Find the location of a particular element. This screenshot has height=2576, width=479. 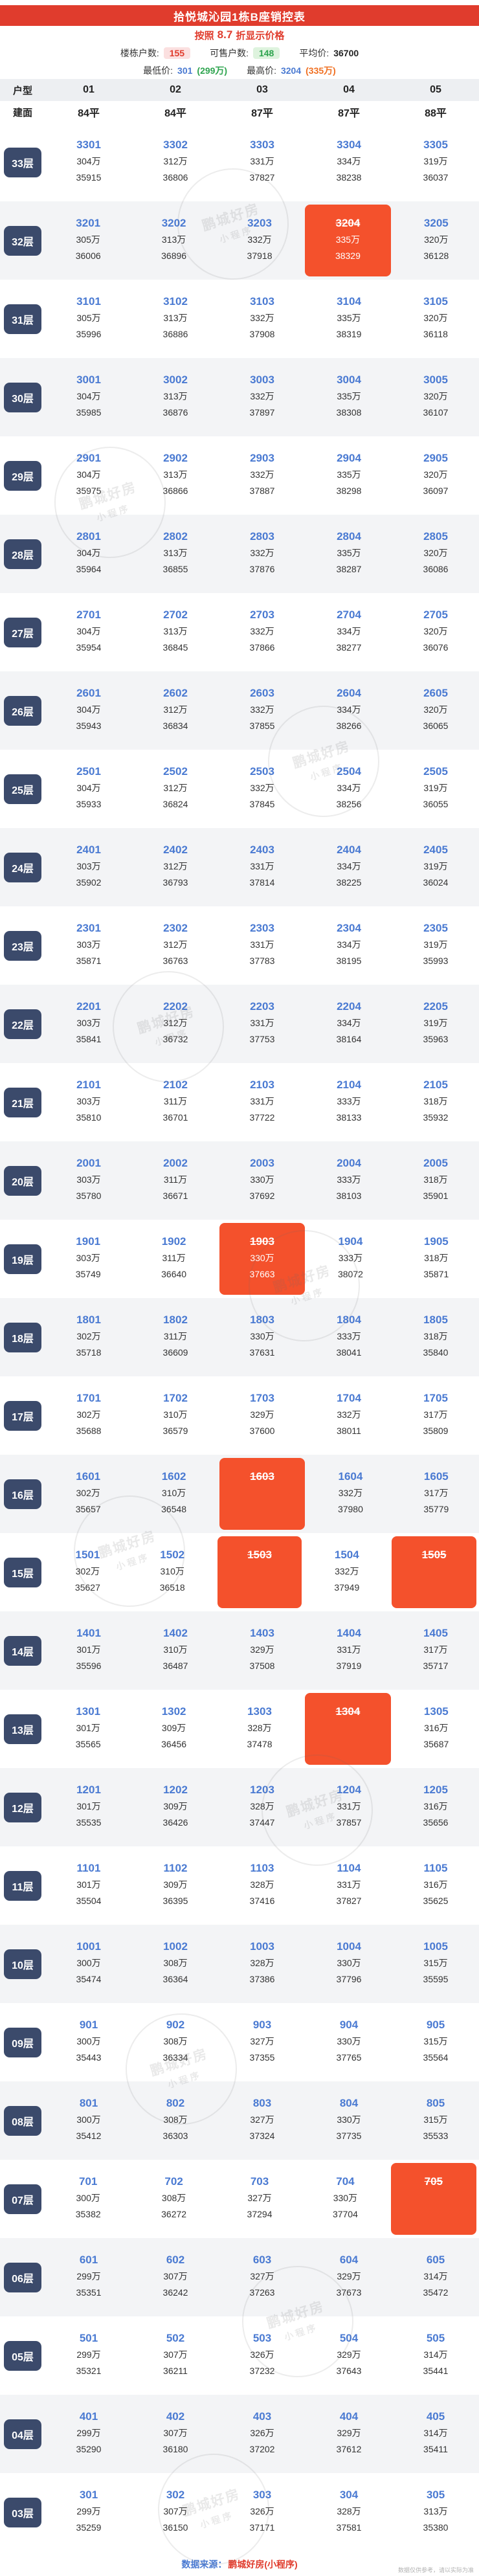

unit-cell: 2301 303万 35871 is located at coordinates (89, 946).